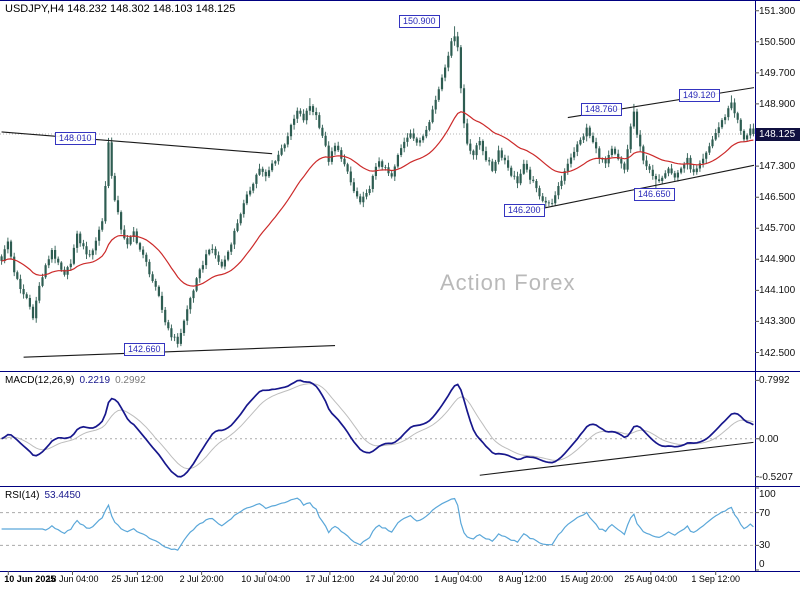  What do you see at coordinates (778, 134) in the screenshot?
I see `current-price-tag: 148.125` at bounding box center [778, 134].